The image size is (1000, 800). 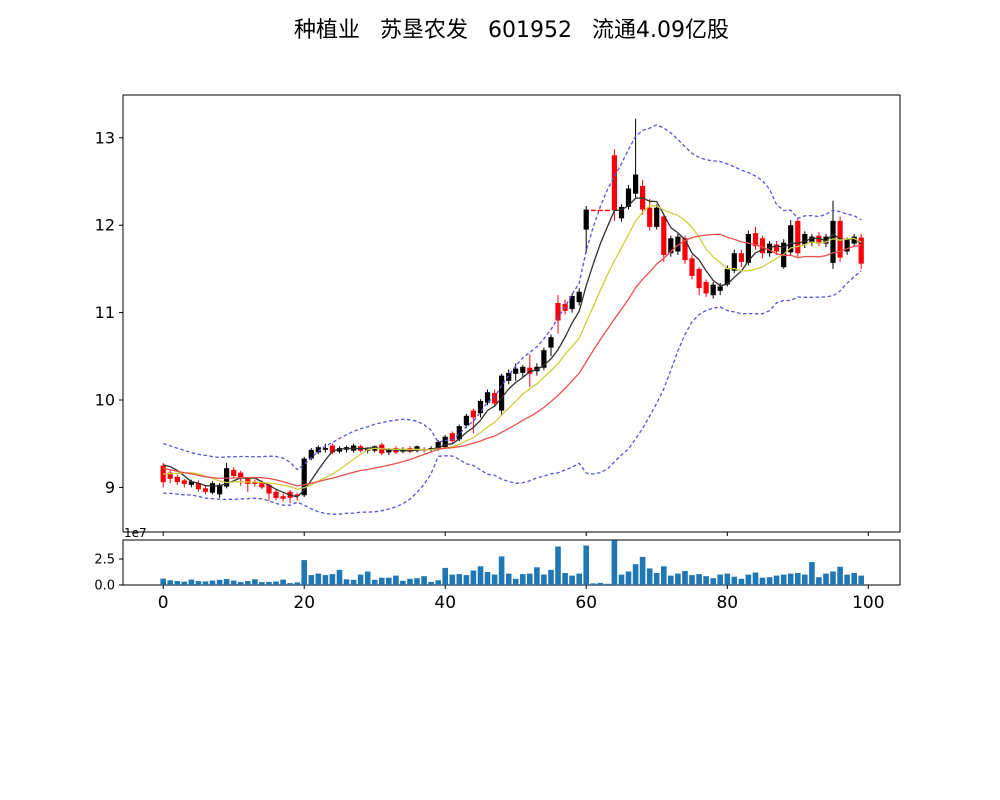 What do you see at coordinates (105, 312) in the screenshot?
I see `price-tick-label: 11` at bounding box center [105, 312].